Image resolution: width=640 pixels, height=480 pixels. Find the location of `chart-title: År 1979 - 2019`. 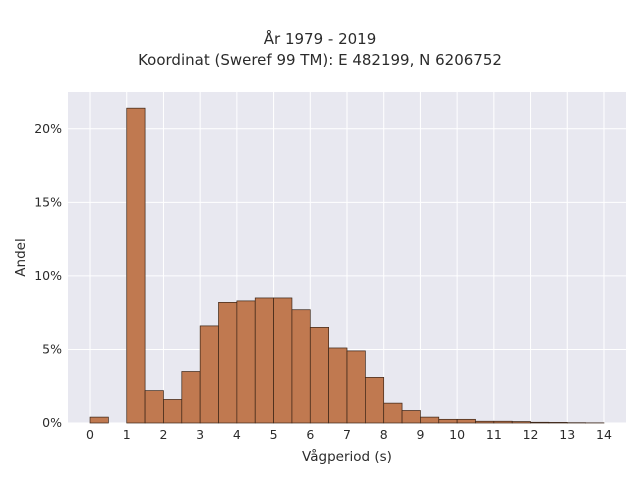

chart-title: År 1979 - 2019 is located at coordinates (320, 39).